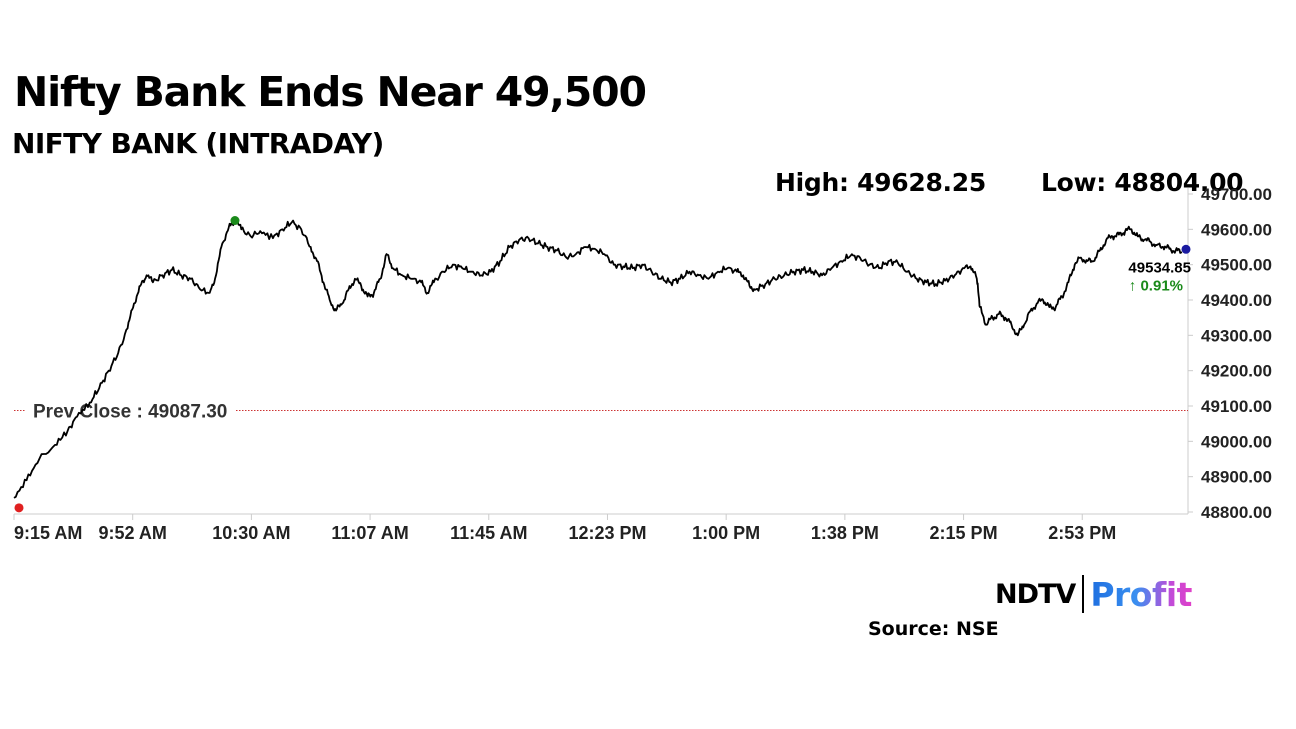 The image size is (1296, 729). What do you see at coordinates (330, 92) in the screenshot?
I see `headline: Nifty Bank Ends Near 49,500` at bounding box center [330, 92].